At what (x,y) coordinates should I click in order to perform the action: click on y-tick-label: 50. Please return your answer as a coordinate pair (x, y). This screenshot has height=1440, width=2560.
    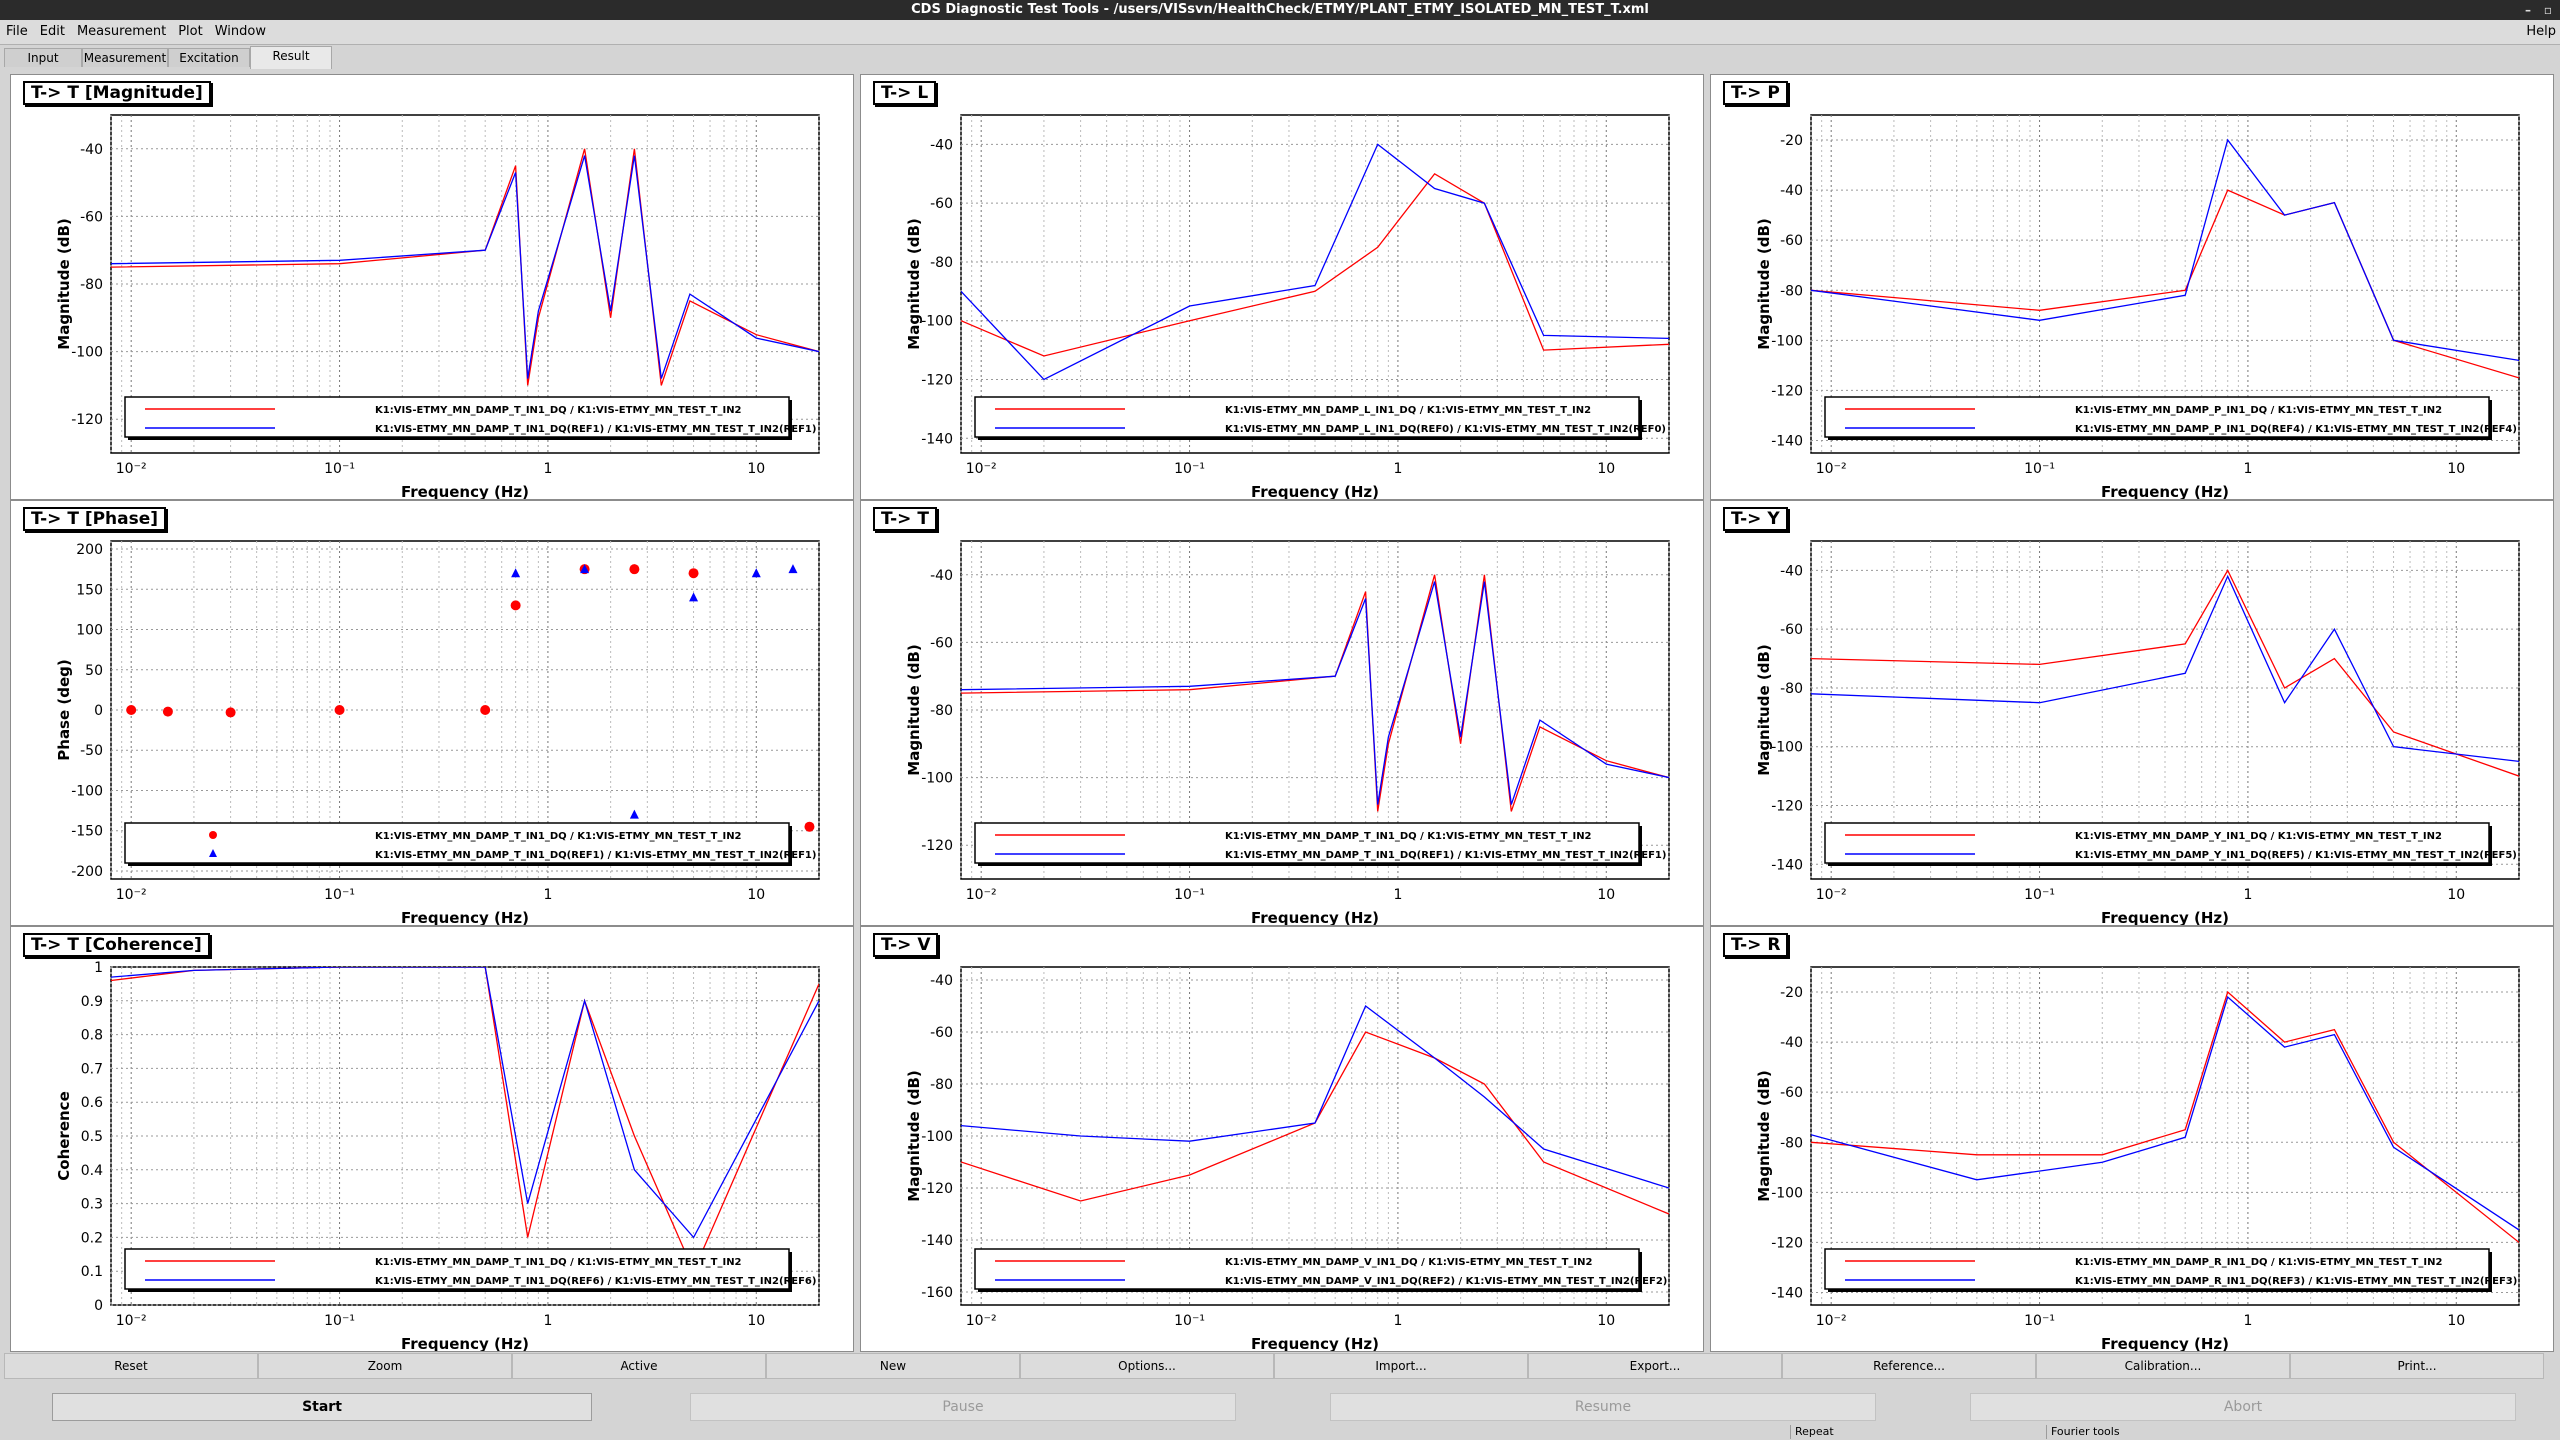
    Looking at the image, I should click on (94, 671).